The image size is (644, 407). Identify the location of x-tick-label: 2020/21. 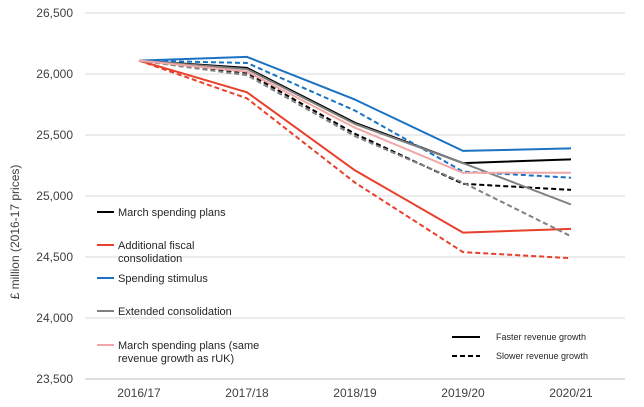
(571, 393).